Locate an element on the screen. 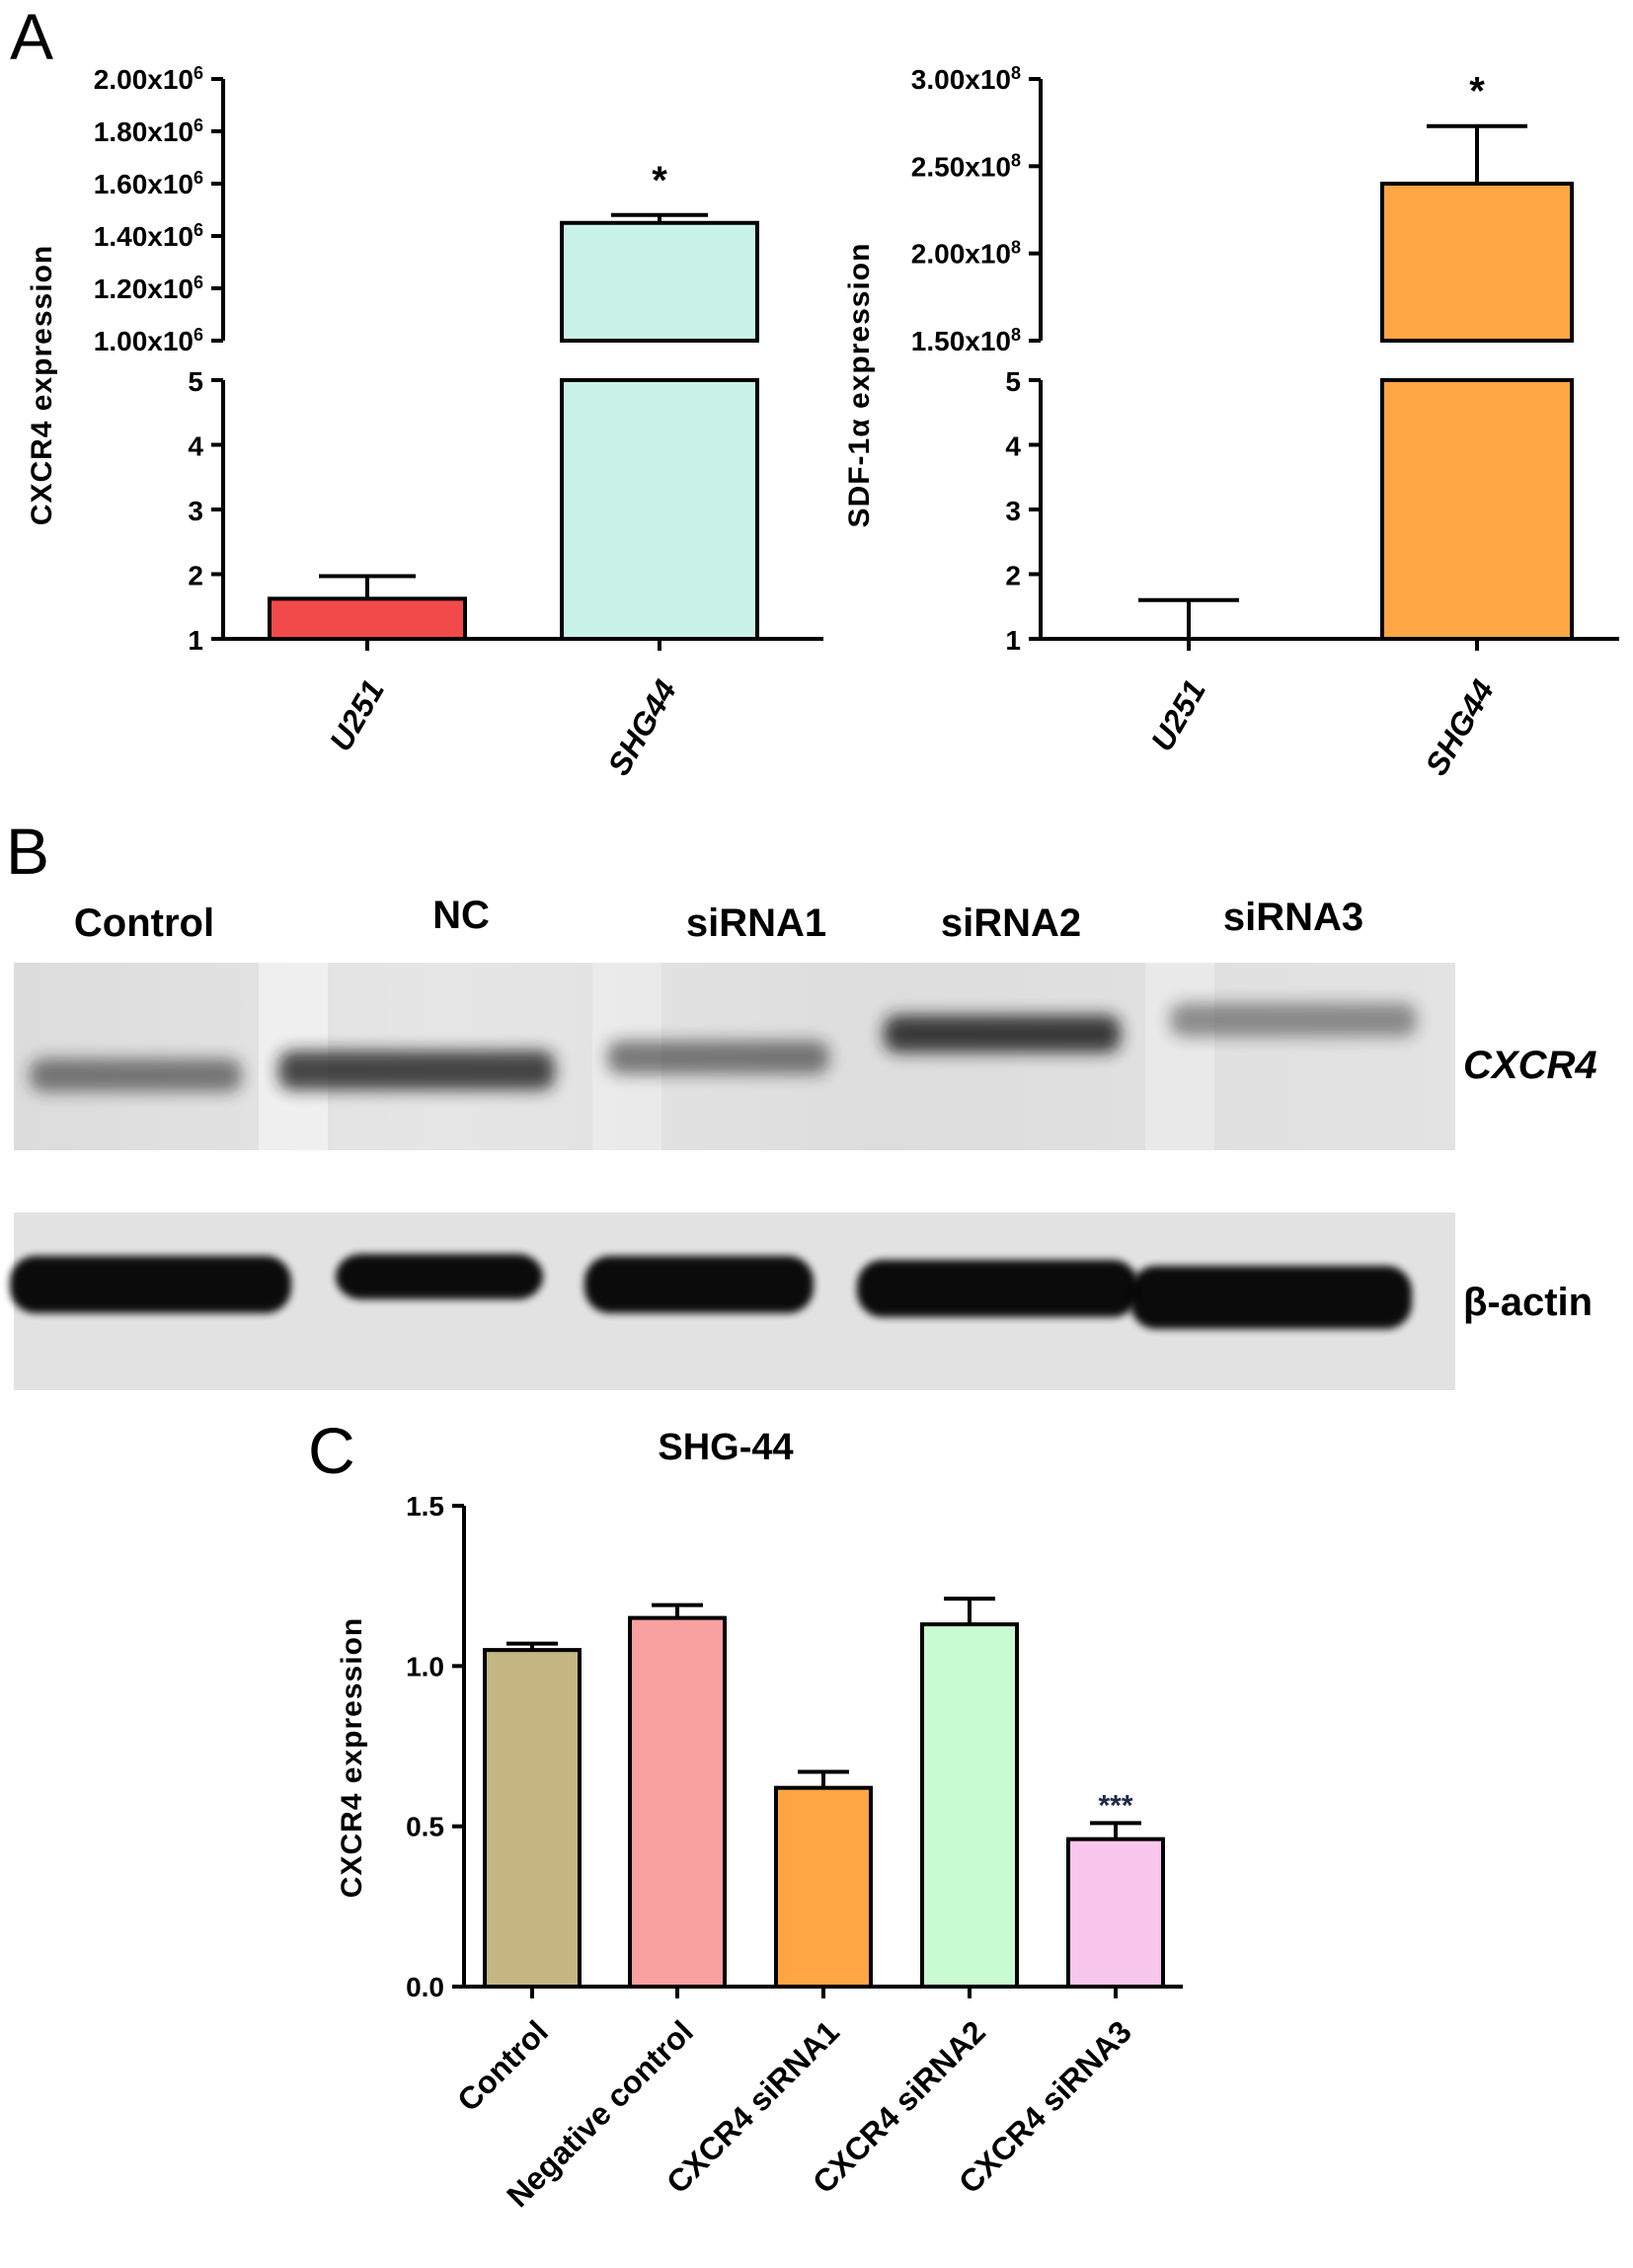 Image resolution: width=1633 pixels, height=2268 pixels. actin-bands is located at coordinates (711, 1291).